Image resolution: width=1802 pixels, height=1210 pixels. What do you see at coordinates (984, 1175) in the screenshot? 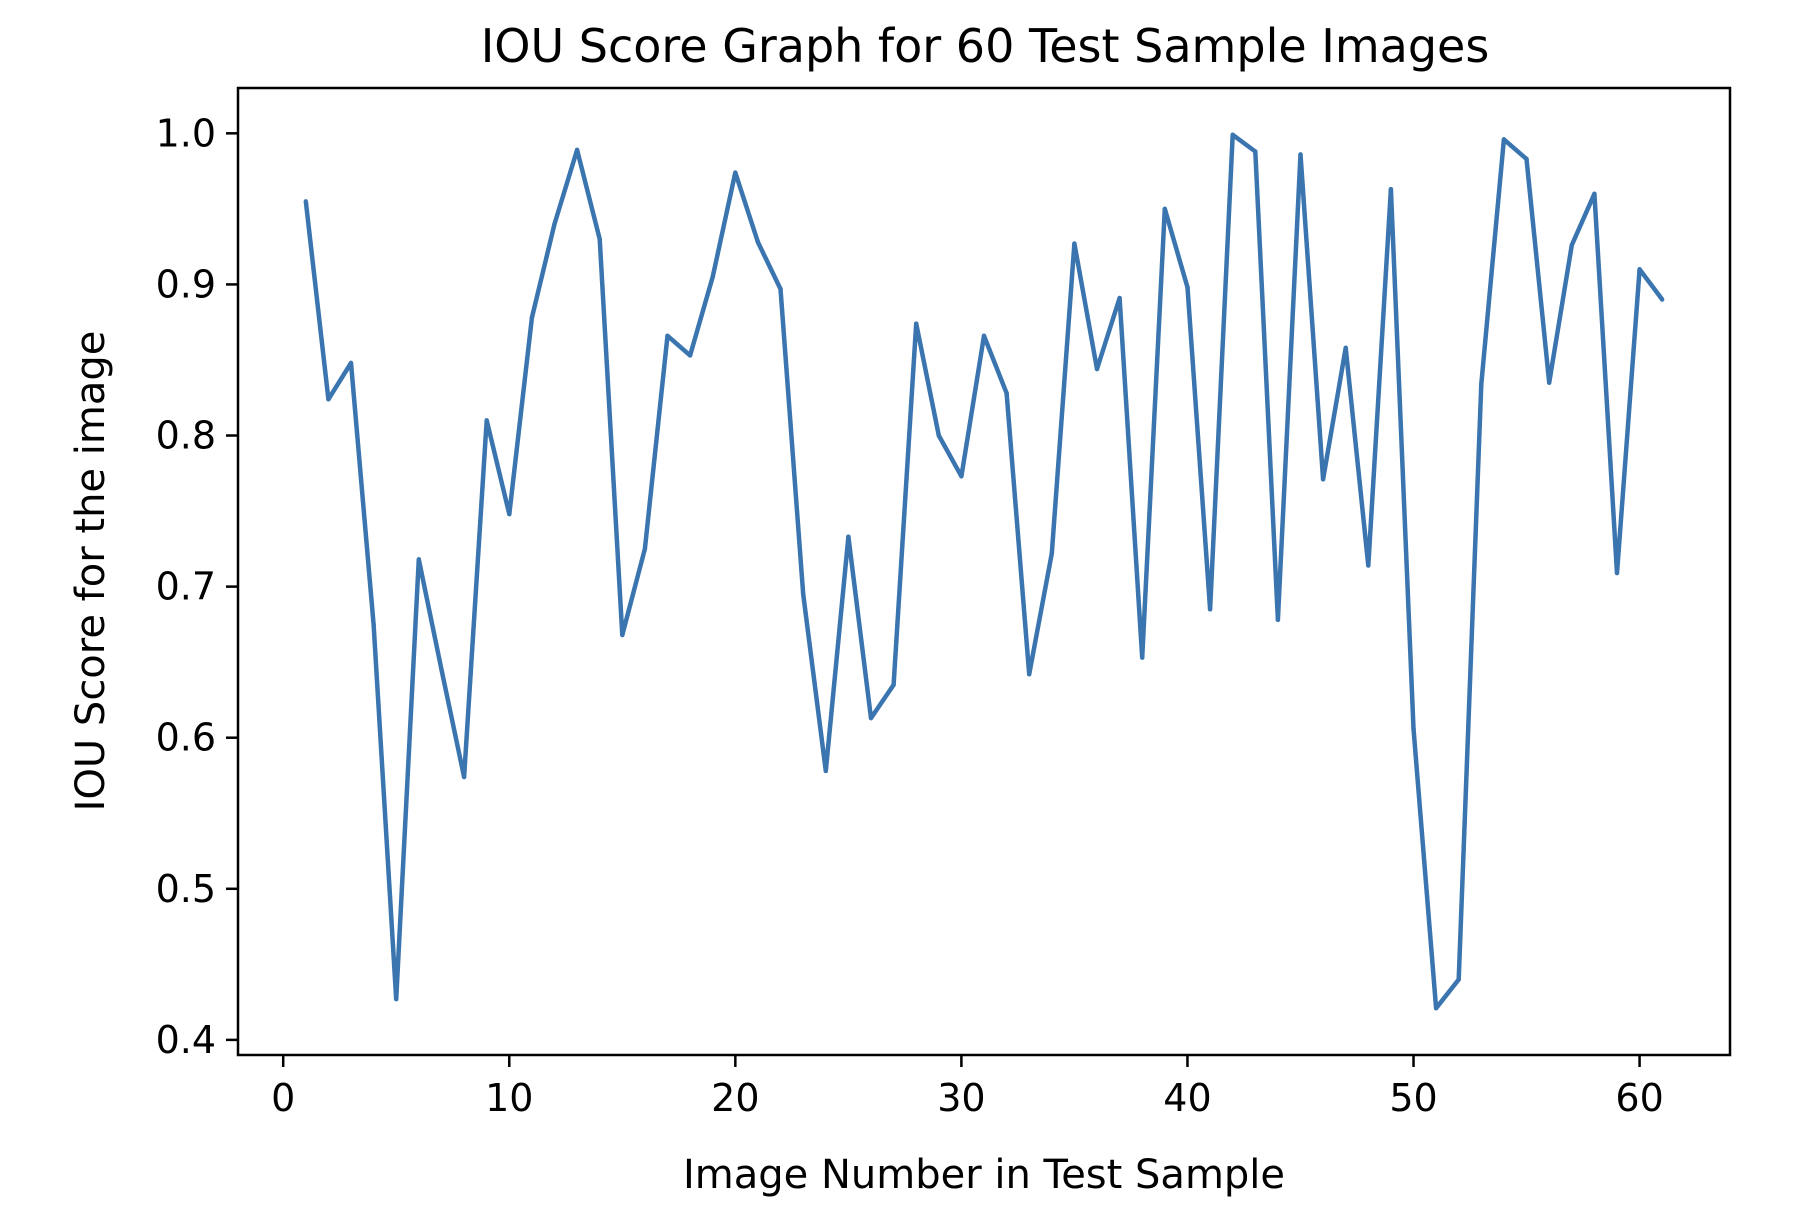
I see `x-axis-label: Image Number in Test Sample` at bounding box center [984, 1175].